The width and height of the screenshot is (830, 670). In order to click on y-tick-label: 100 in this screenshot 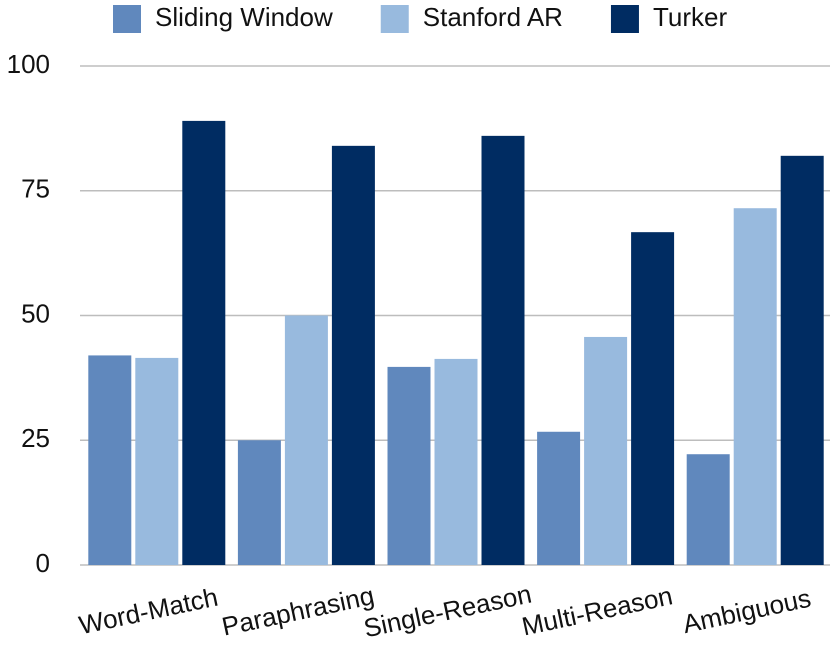, I will do `click(28, 64)`.